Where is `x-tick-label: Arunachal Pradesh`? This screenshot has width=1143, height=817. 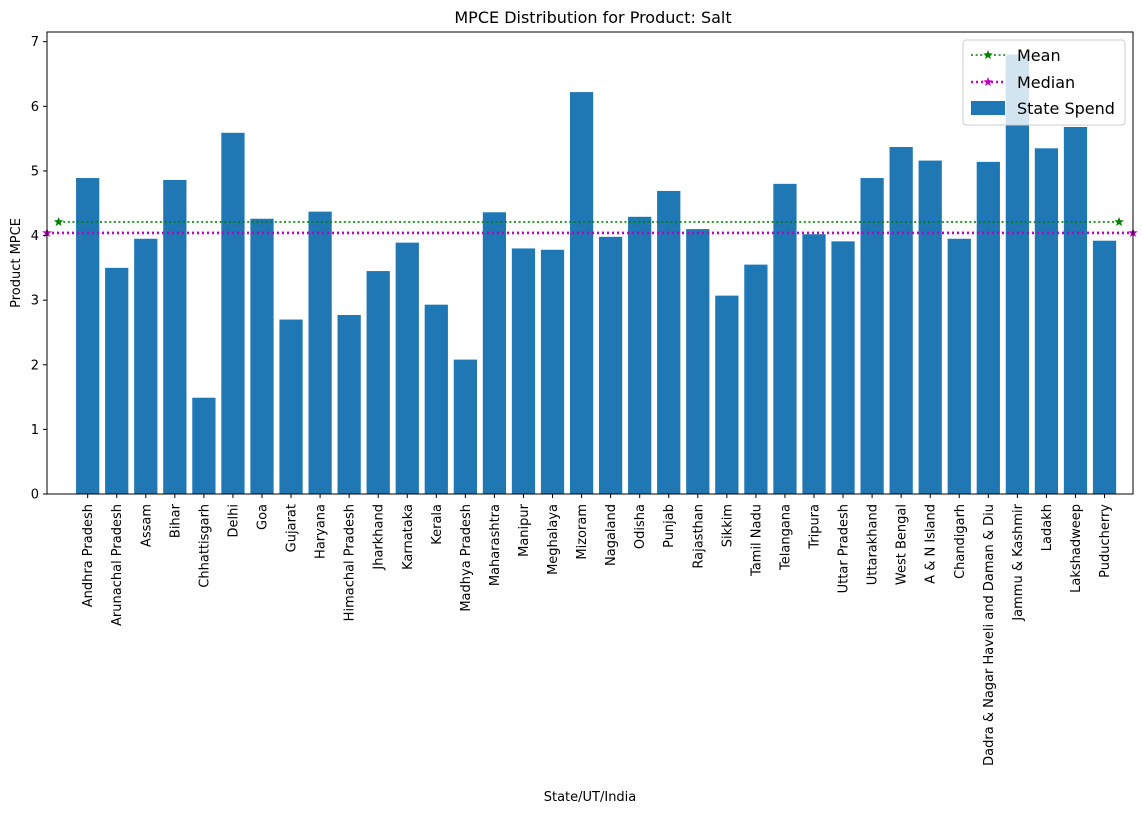 x-tick-label: Arunachal Pradesh is located at coordinates (117, 565).